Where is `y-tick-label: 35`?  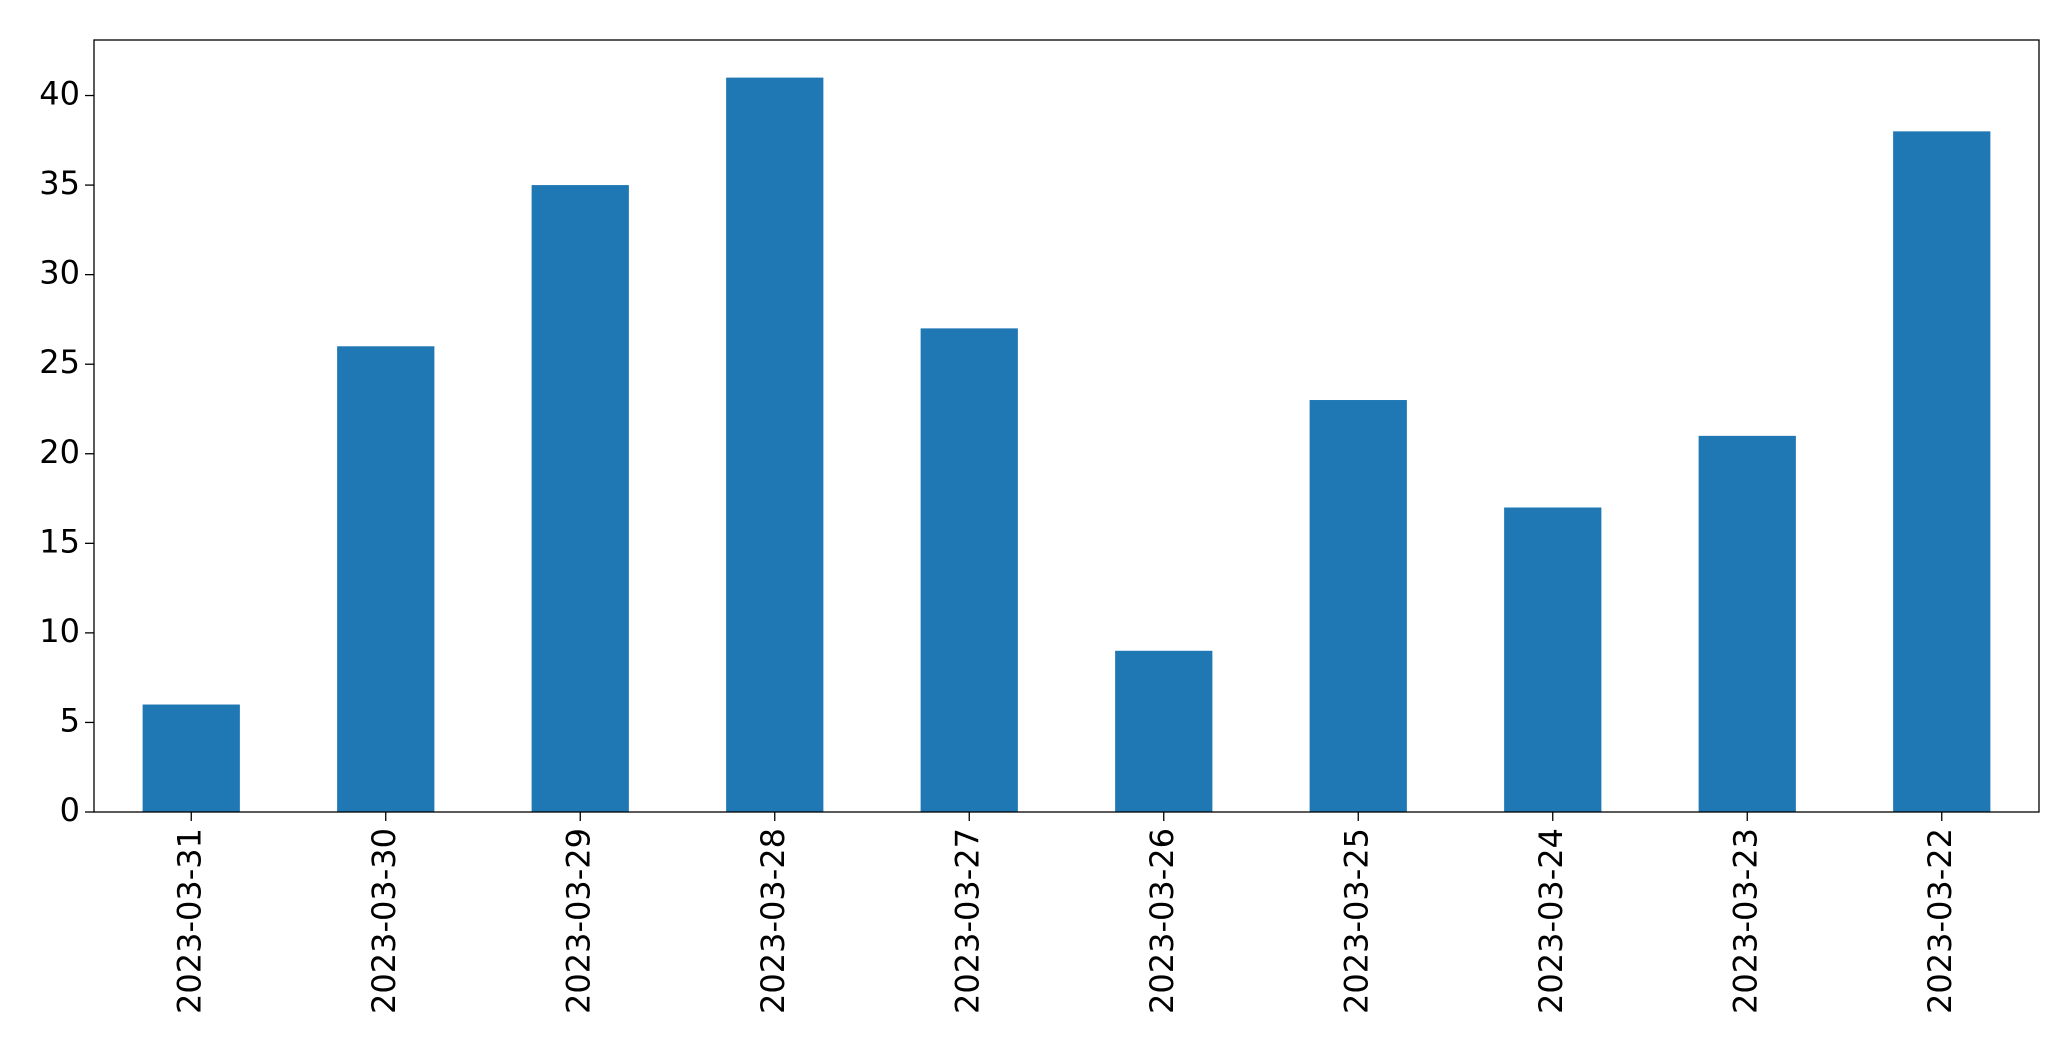 y-tick-label: 35 is located at coordinates (59, 183).